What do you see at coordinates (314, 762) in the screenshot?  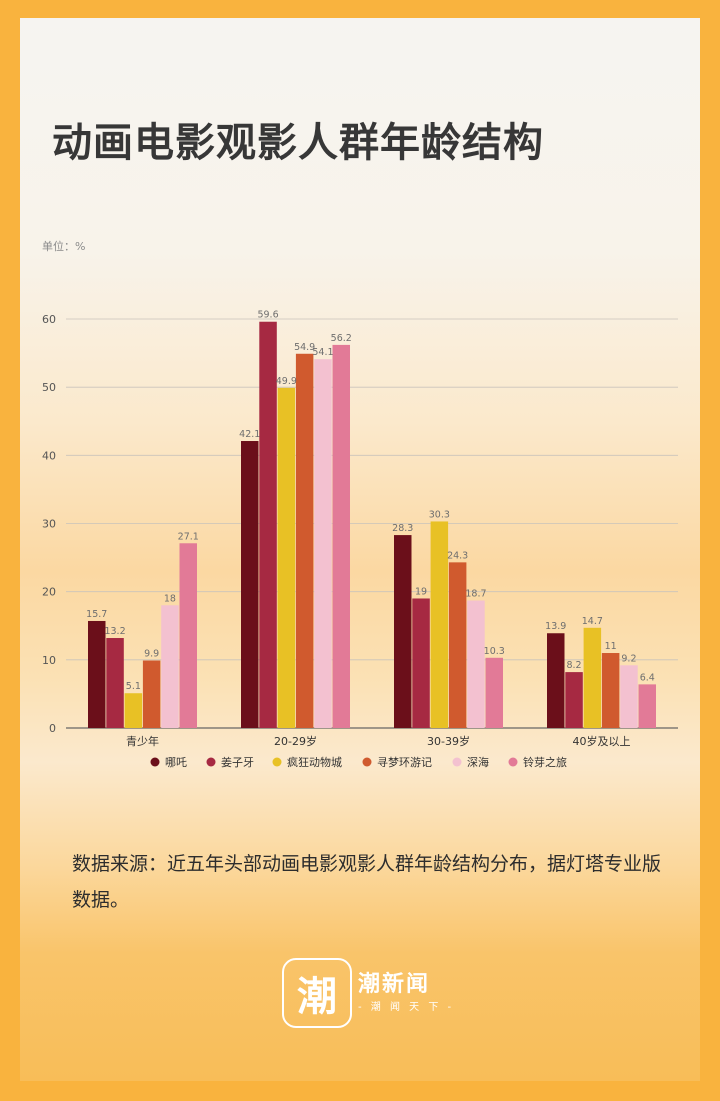 I see `legend-label: 疯狂动物城` at bounding box center [314, 762].